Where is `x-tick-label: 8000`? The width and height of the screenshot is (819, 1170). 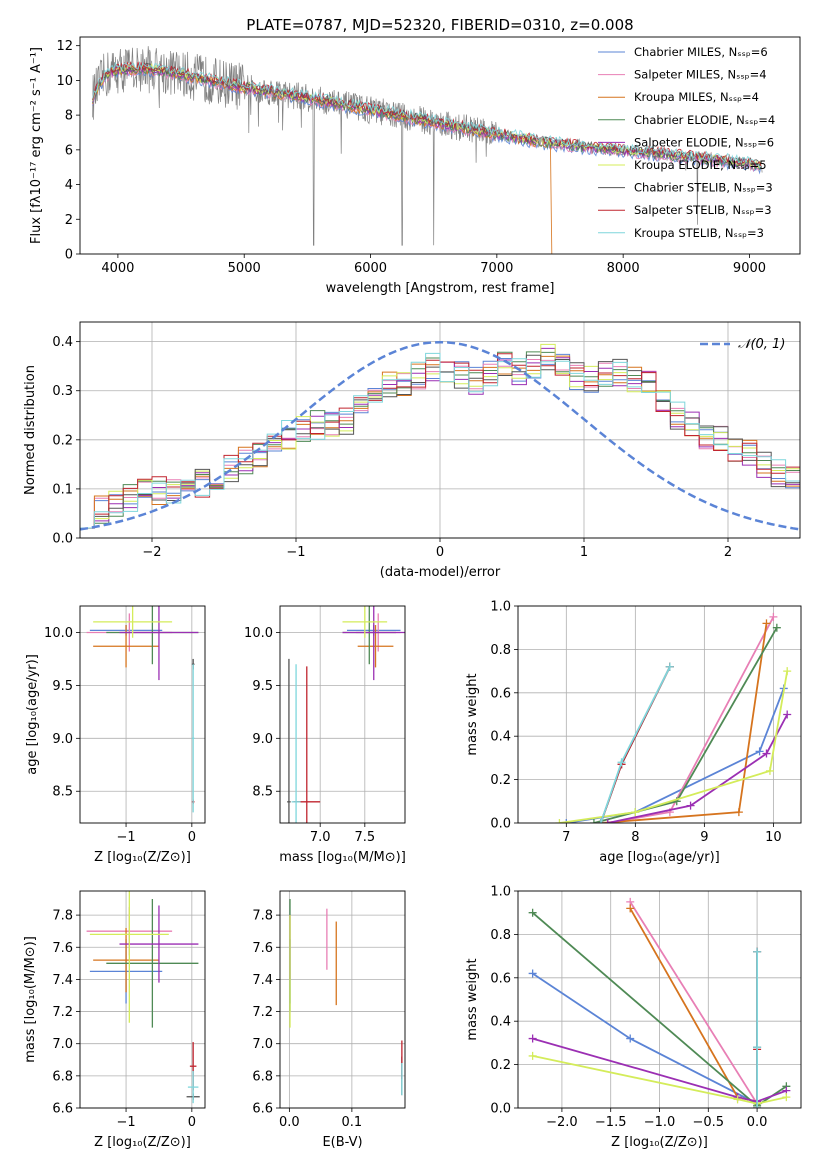
x-tick-label: 8000 is located at coordinates (623, 268).